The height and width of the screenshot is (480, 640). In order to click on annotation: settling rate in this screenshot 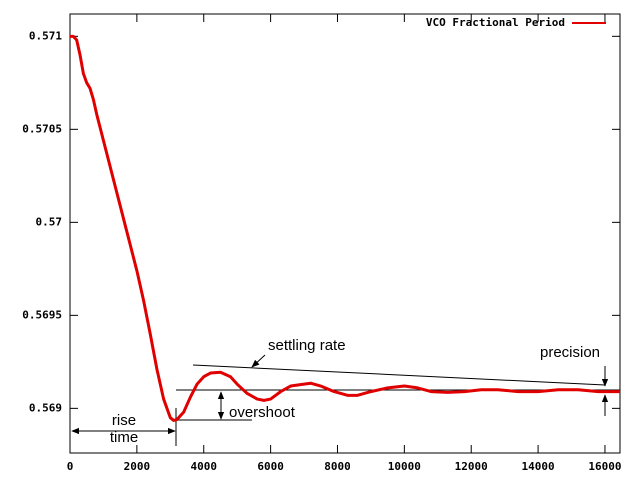, I will do `click(307, 345)`.